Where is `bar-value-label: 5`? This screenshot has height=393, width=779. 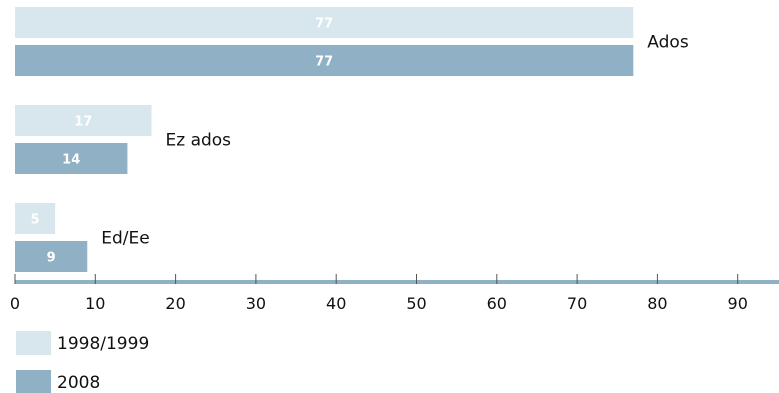 bar-value-label: 5 is located at coordinates (35, 220).